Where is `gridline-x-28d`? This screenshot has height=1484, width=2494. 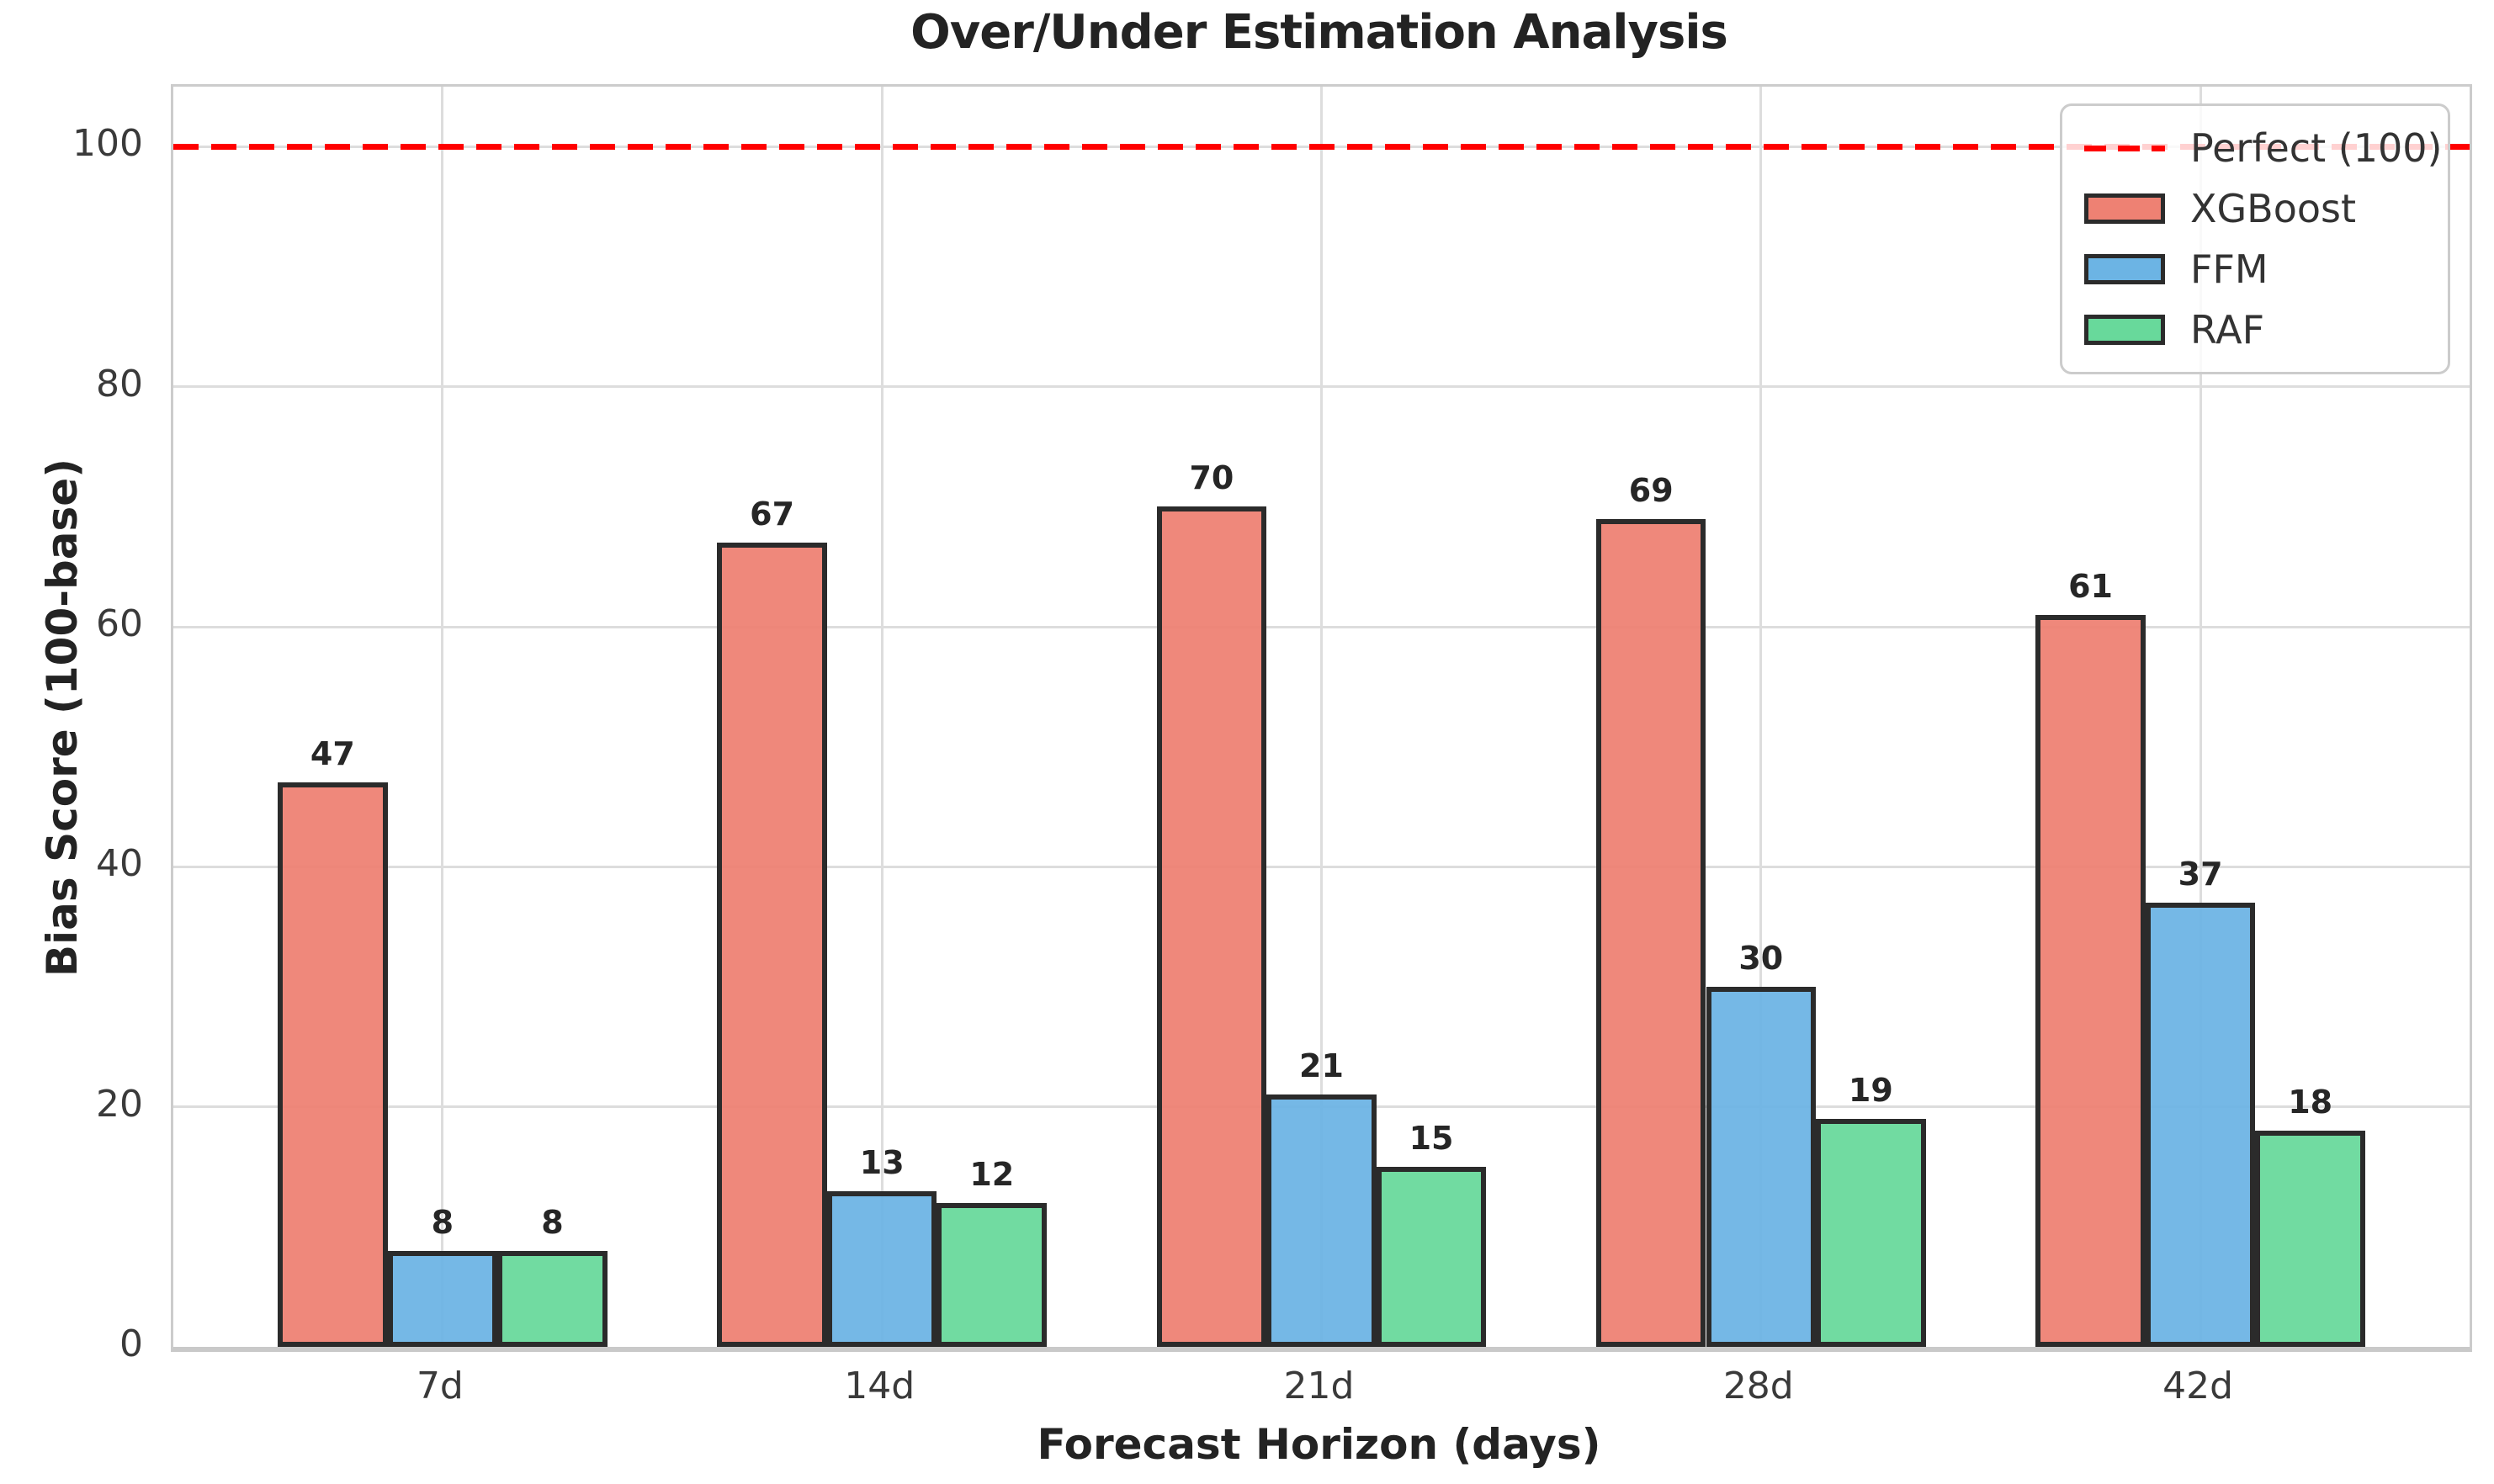 gridline-x-28d is located at coordinates (1761, 717).